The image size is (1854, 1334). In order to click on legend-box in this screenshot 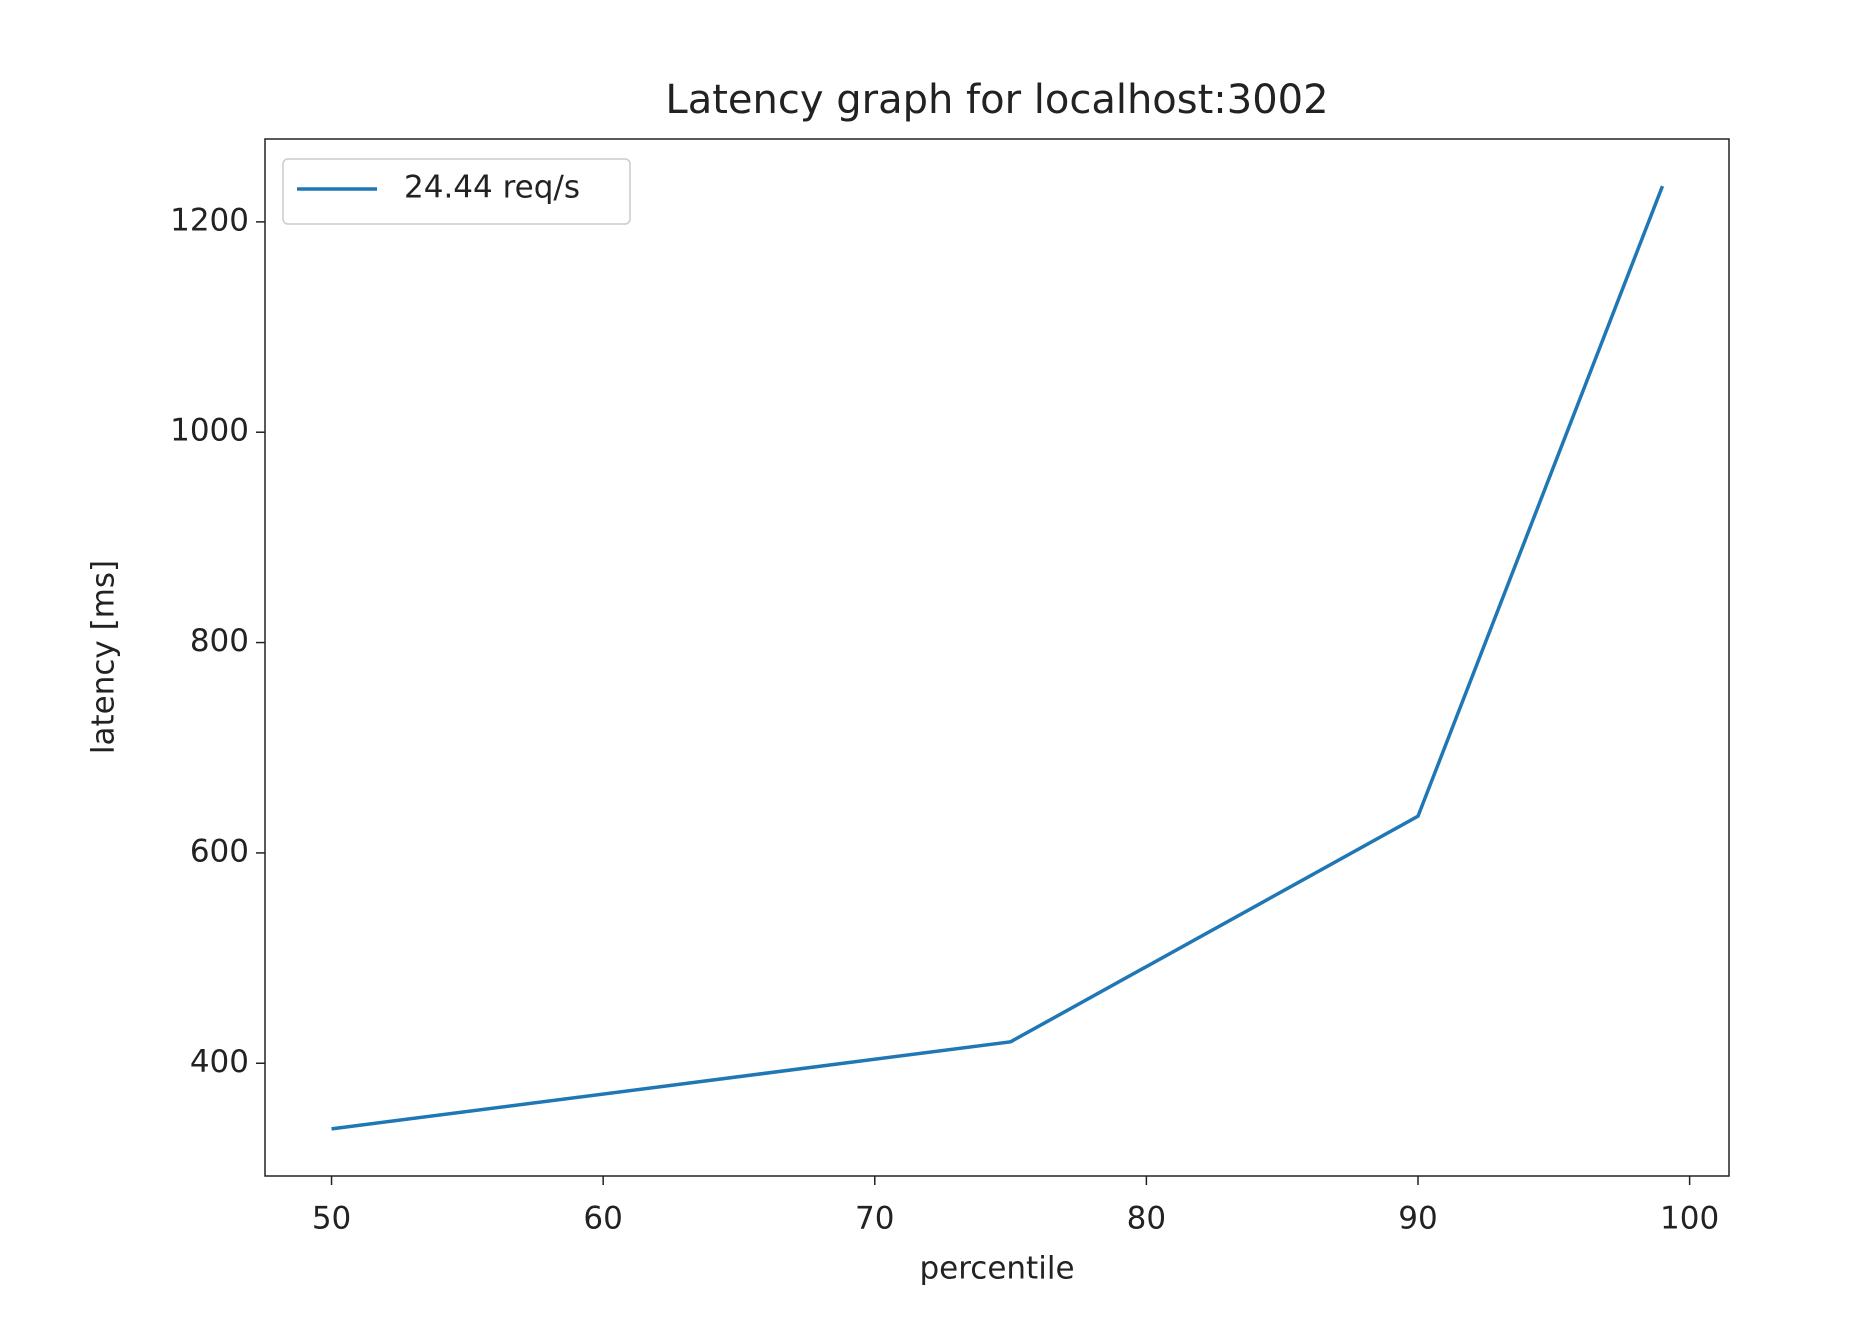, I will do `click(456, 191)`.